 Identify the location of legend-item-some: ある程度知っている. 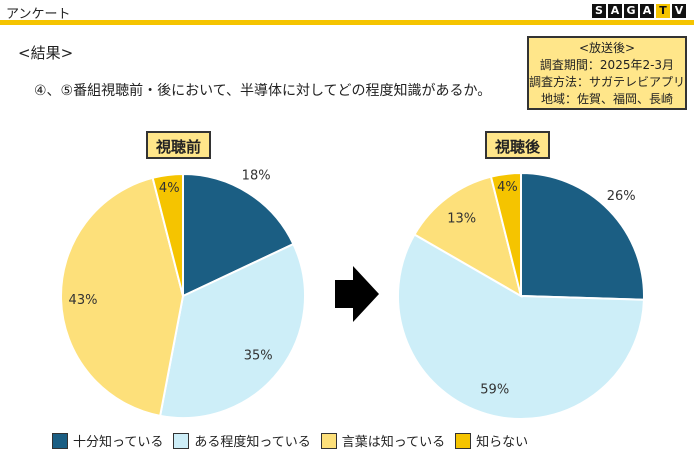
(242, 440).